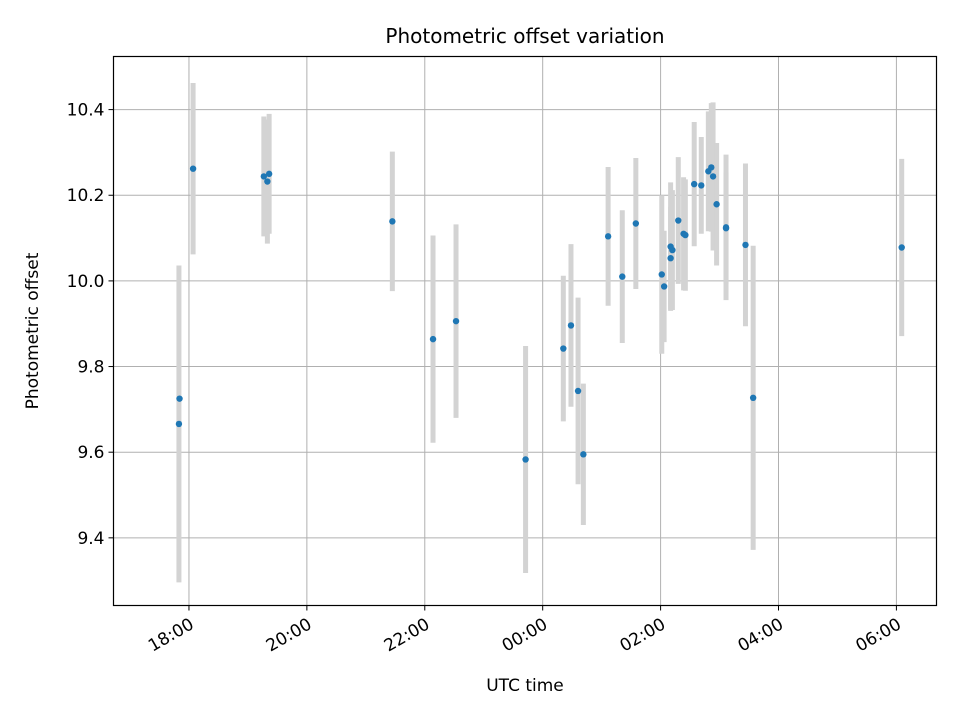  What do you see at coordinates (90, 539) in the screenshot?
I see `y-tick-label: 9.4` at bounding box center [90, 539].